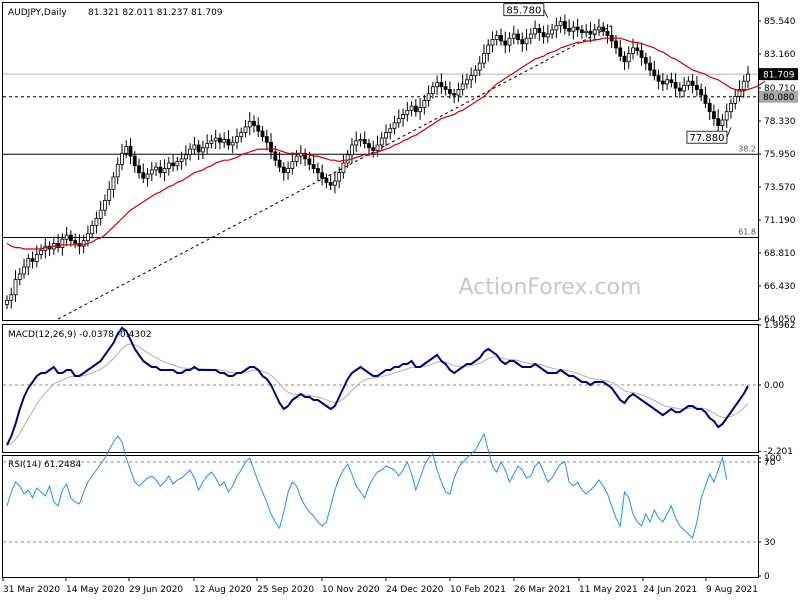 This screenshot has width=800, height=600. I want to click on date-tick-label: 14 May 2020, so click(95, 590).